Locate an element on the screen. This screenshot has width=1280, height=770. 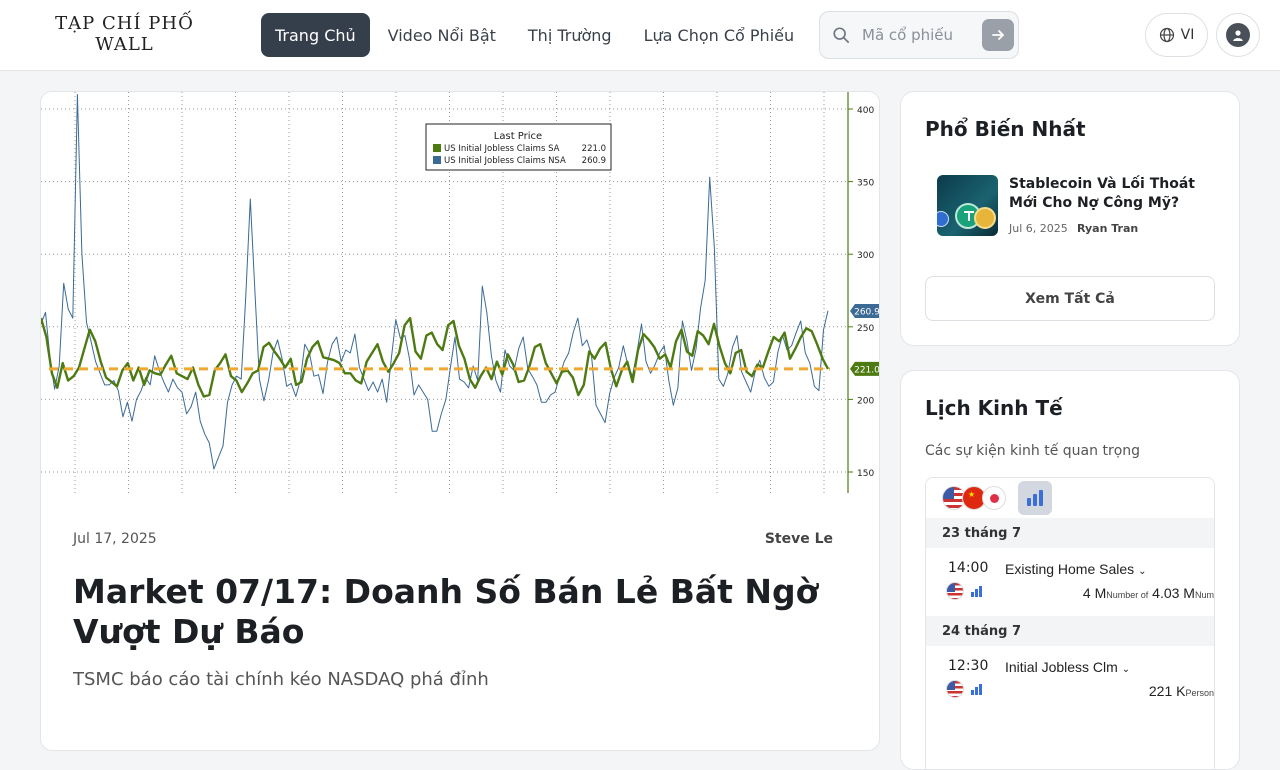
see-all-button: Xem Tất Cả is located at coordinates (1070, 298).